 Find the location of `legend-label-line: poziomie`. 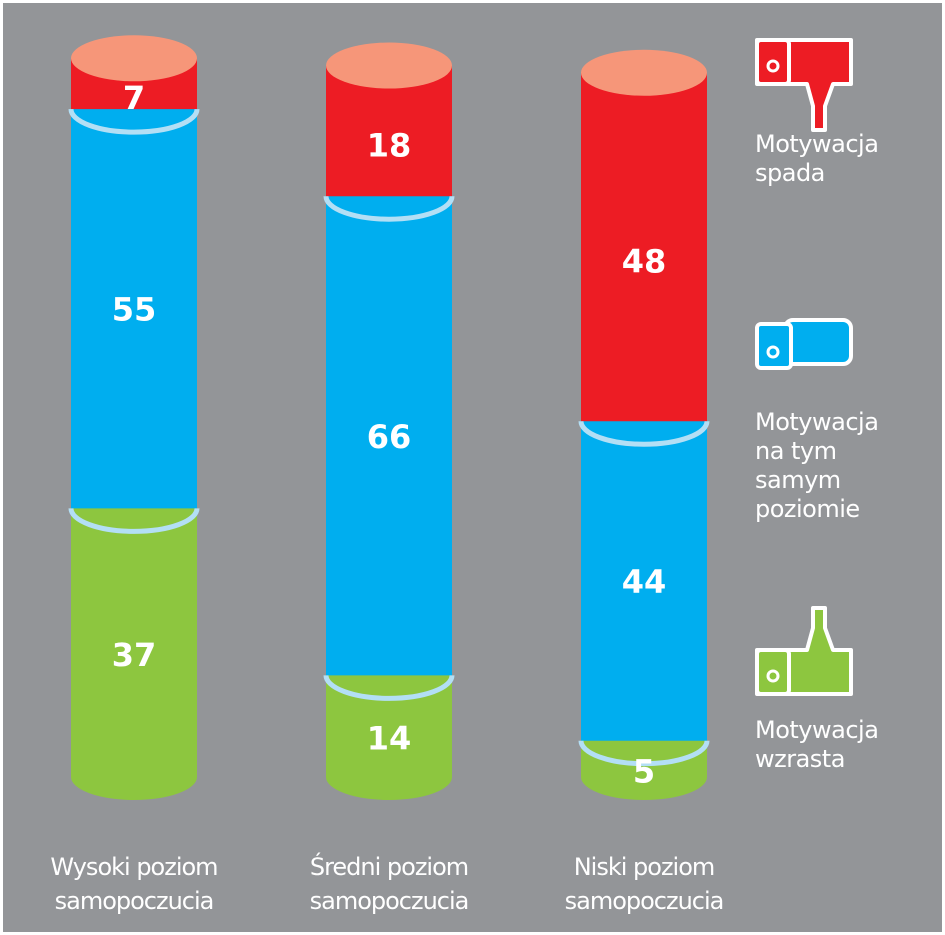

legend-label-line: poziomie is located at coordinates (807, 509).